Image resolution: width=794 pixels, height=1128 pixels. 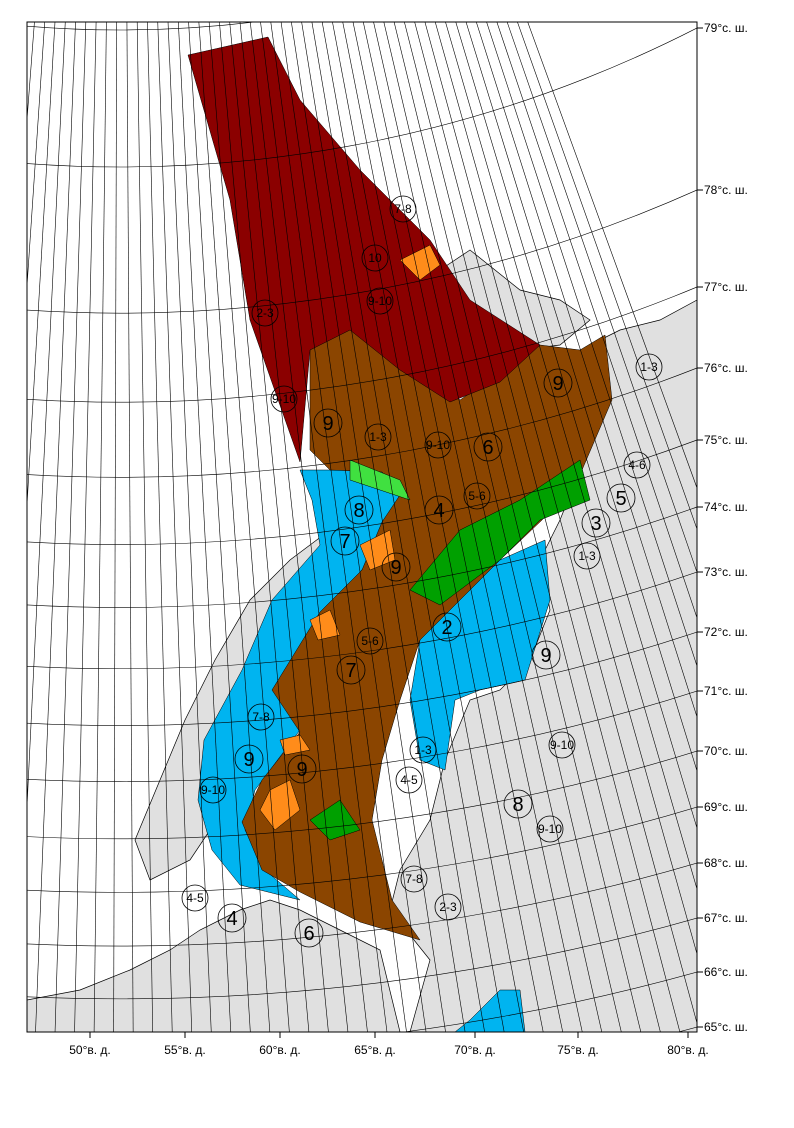 I want to click on lat-label: 67°с. ш., so click(x=726, y=918).